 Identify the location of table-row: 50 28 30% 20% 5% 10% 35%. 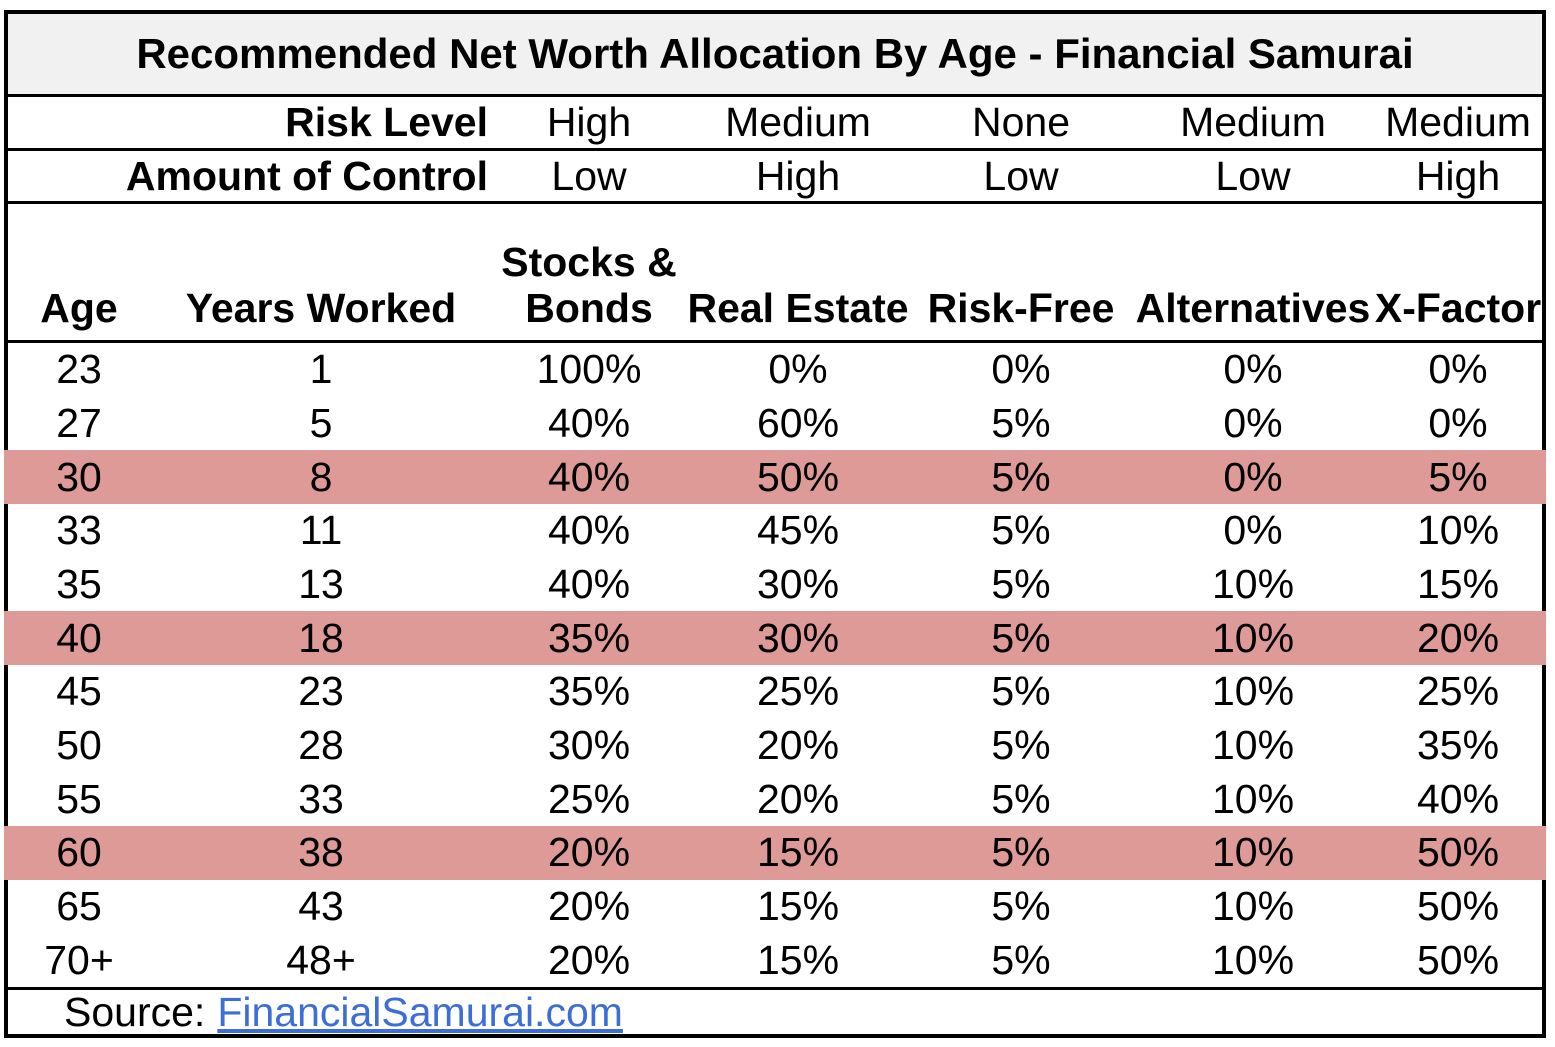
(775, 746).